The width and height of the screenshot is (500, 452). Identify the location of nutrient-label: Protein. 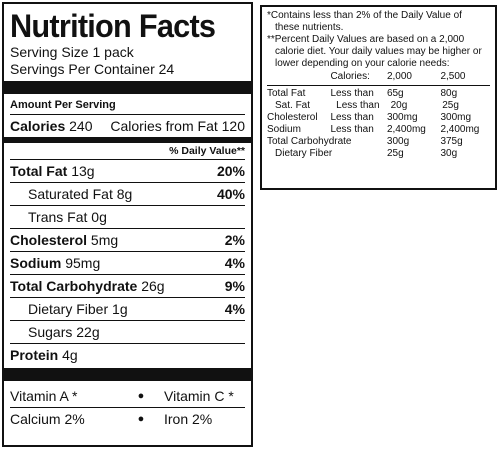
(34, 355).